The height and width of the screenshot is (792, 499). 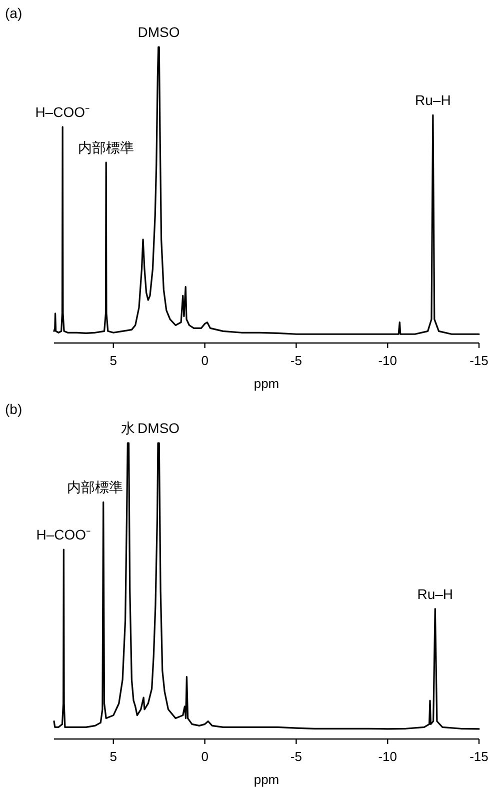 What do you see at coordinates (13, 13) in the screenshot?
I see `chart-title: (a)` at bounding box center [13, 13].